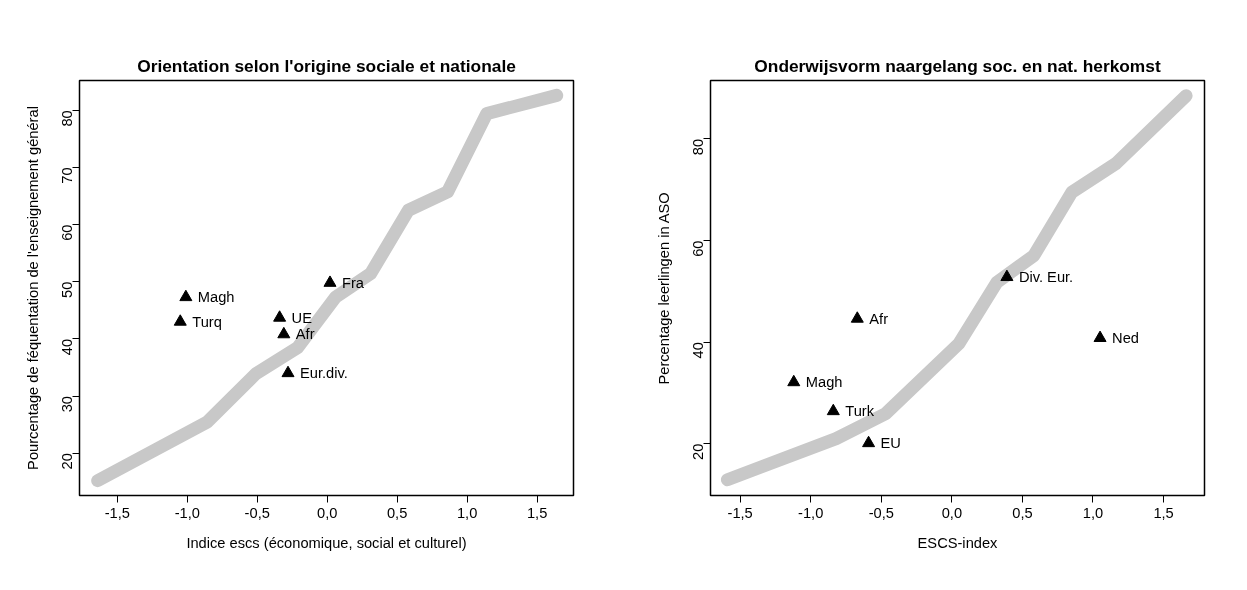 This screenshot has width=1247, height=590. What do you see at coordinates (890, 443) in the screenshot?
I see `annotation: EU` at bounding box center [890, 443].